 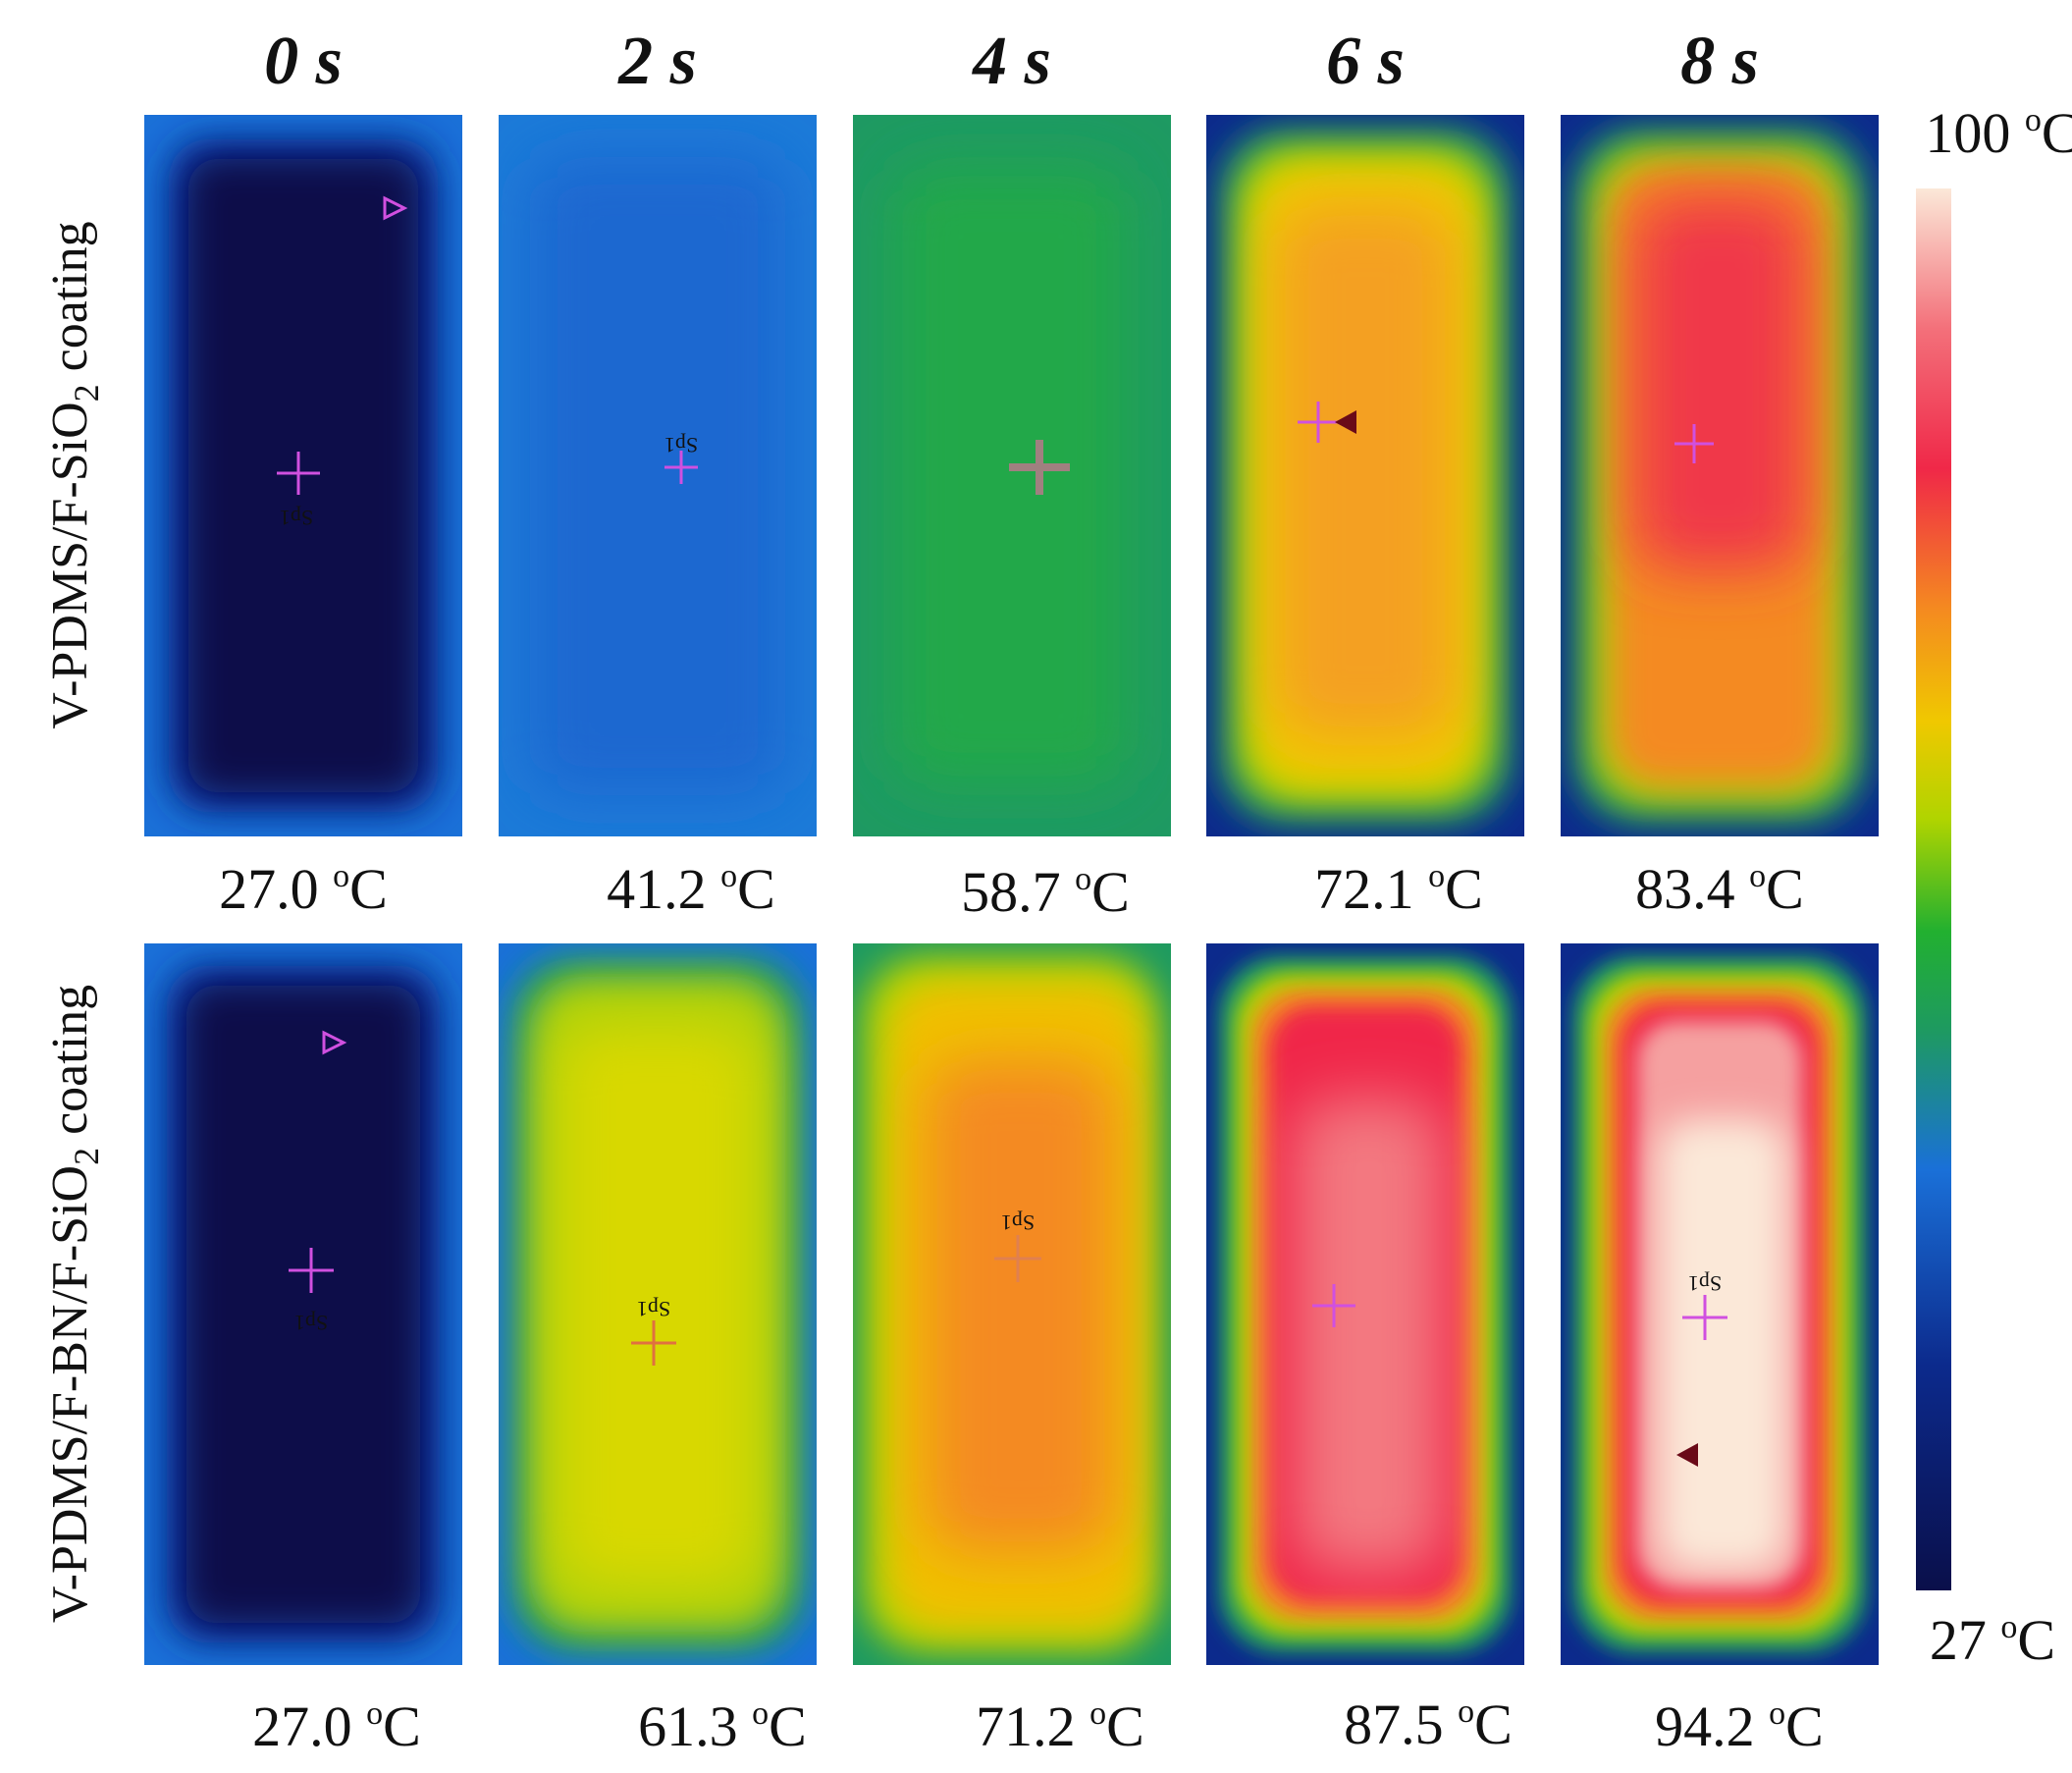 I want to click on temp-row2-8s: 94.2 oC, so click(x=1739, y=1726).